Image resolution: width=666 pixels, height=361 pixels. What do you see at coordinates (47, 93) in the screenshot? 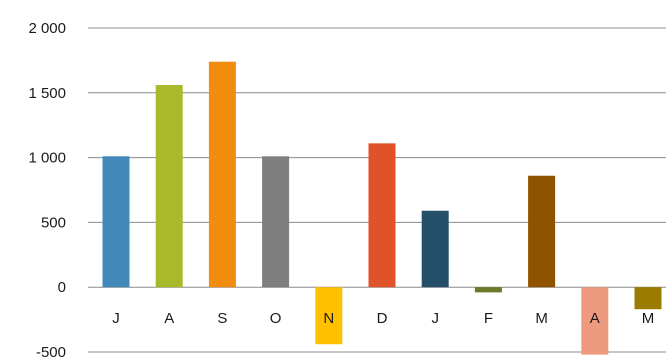
I see `y-tick-label: 1 500` at bounding box center [47, 93].